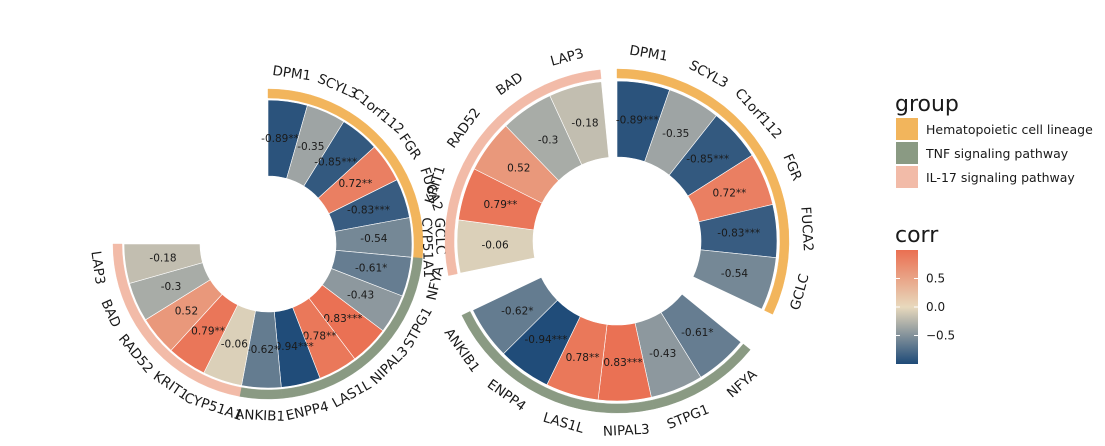 This screenshot has height=446, width=1105. I want to click on heat-cell-gclc, so click(734, 279).